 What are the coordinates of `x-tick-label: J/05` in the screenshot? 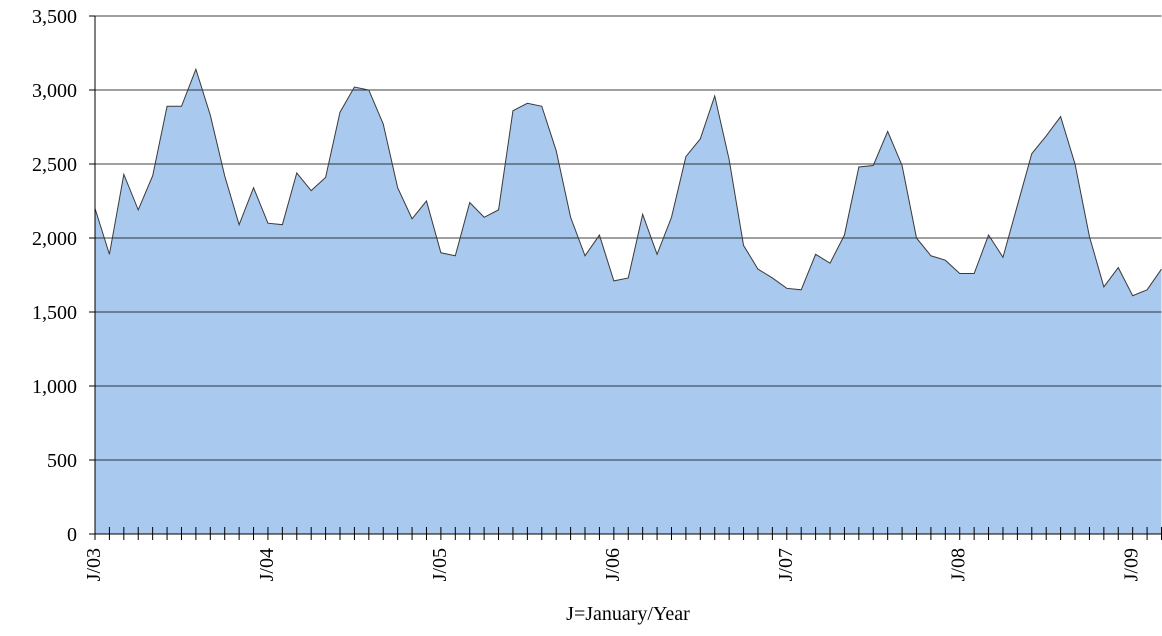 It's located at (440, 564).